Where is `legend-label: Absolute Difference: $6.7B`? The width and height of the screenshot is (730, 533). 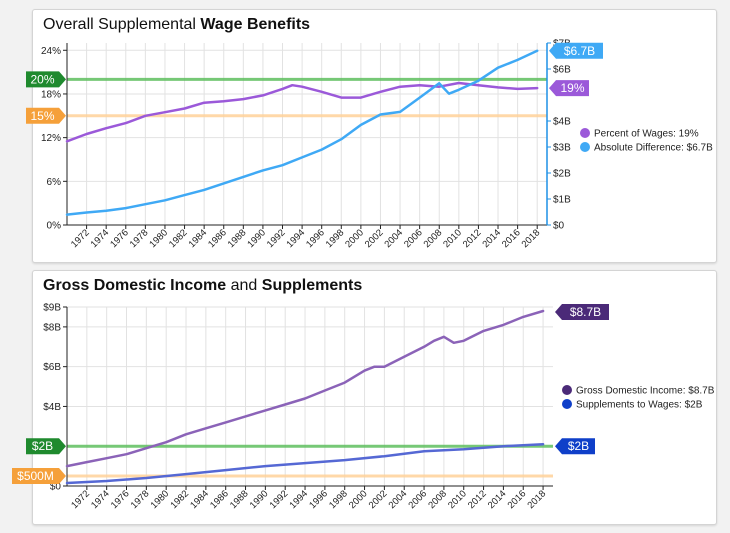 legend-label: Absolute Difference: $6.7B is located at coordinates (653, 148).